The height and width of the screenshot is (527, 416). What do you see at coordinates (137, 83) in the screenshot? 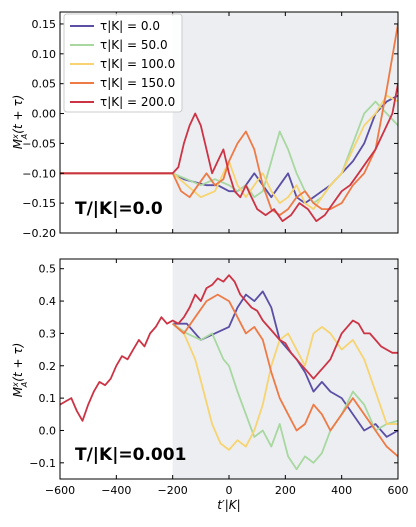
I see `legend-entry: τ|K| = 150.0` at bounding box center [137, 83].